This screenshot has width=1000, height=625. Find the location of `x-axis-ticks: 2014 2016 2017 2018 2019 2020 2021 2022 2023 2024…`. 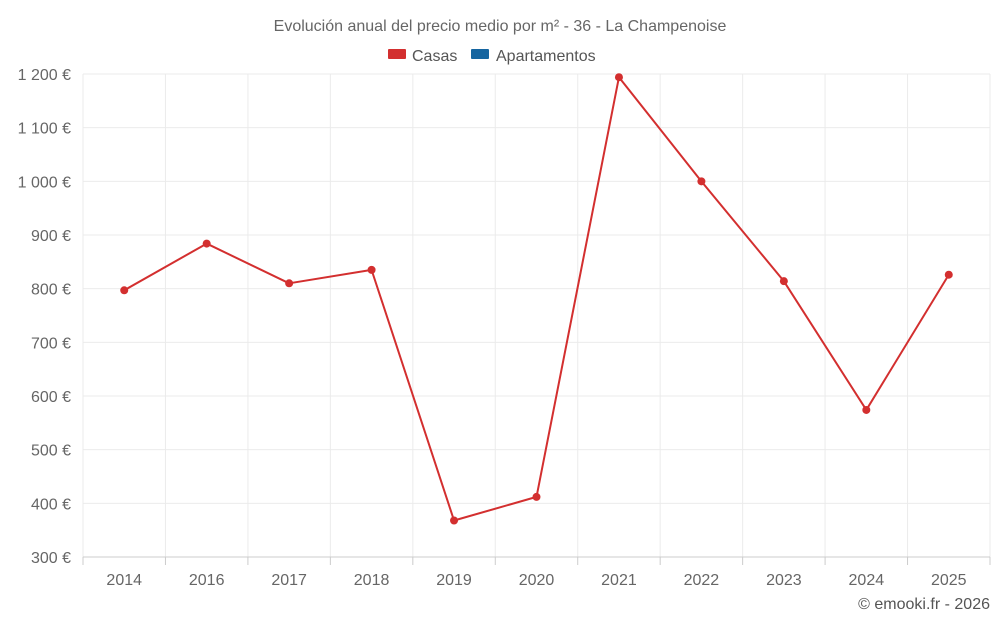

x-axis-ticks: 2014 2016 2017 2018 2019 2020 2021 2022 2023 2024… is located at coordinates (536, 573).